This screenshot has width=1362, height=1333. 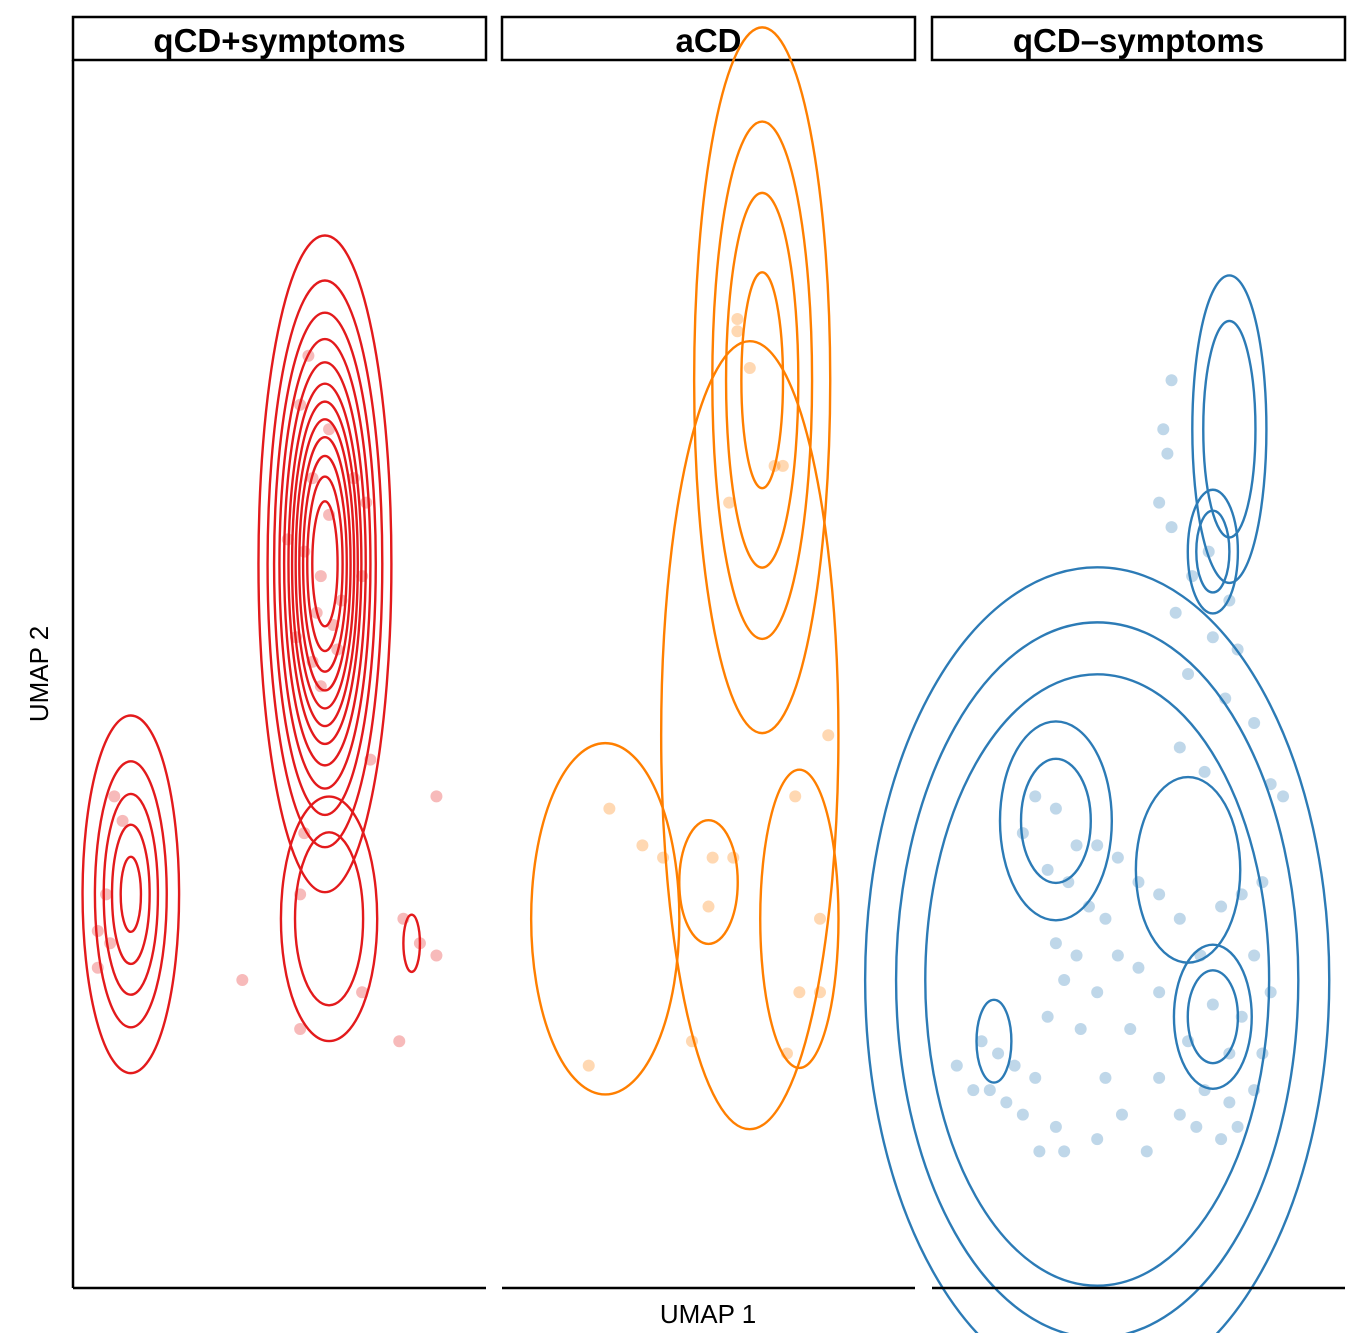 I want to click on facet-label-0: qCD+symptoms, so click(x=279, y=40).